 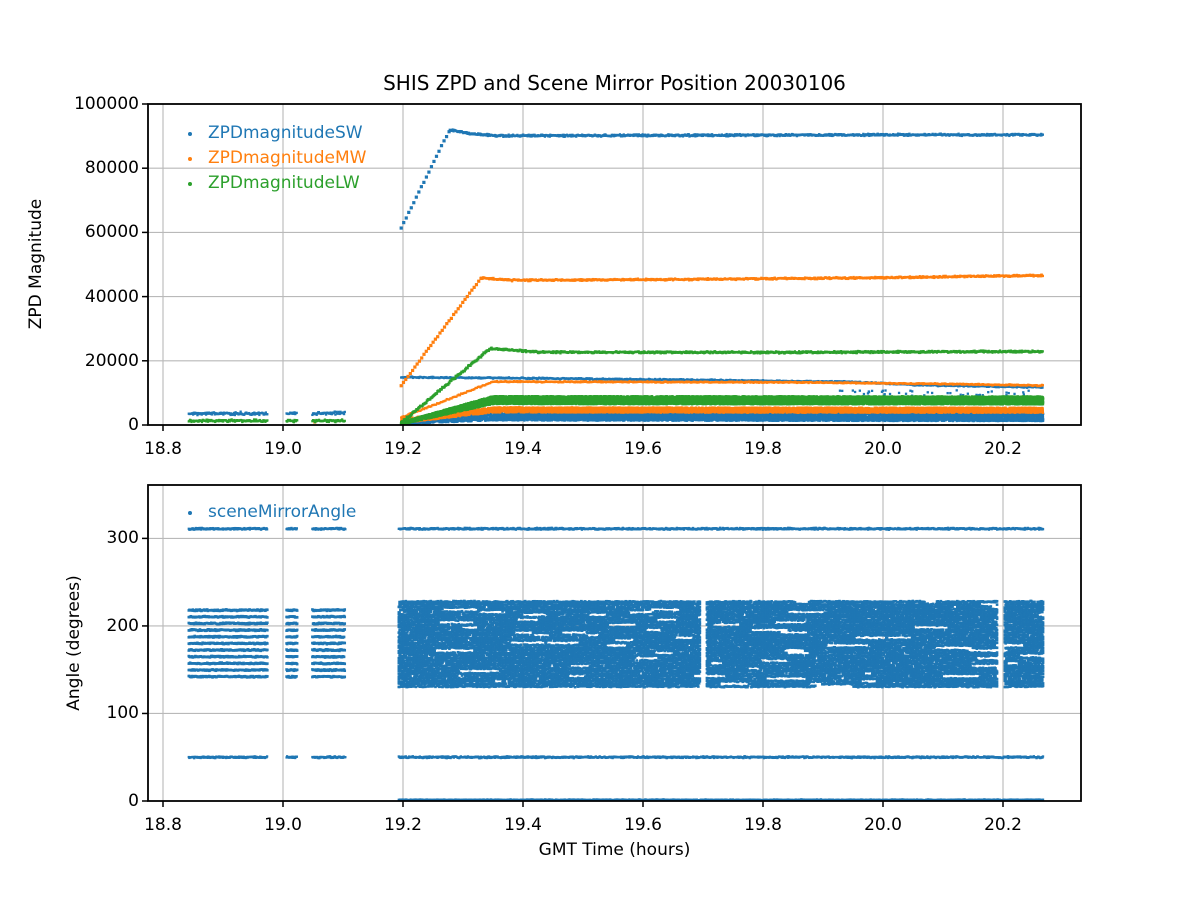 I want to click on angle-x-tick-label: 19.4, so click(x=523, y=825).